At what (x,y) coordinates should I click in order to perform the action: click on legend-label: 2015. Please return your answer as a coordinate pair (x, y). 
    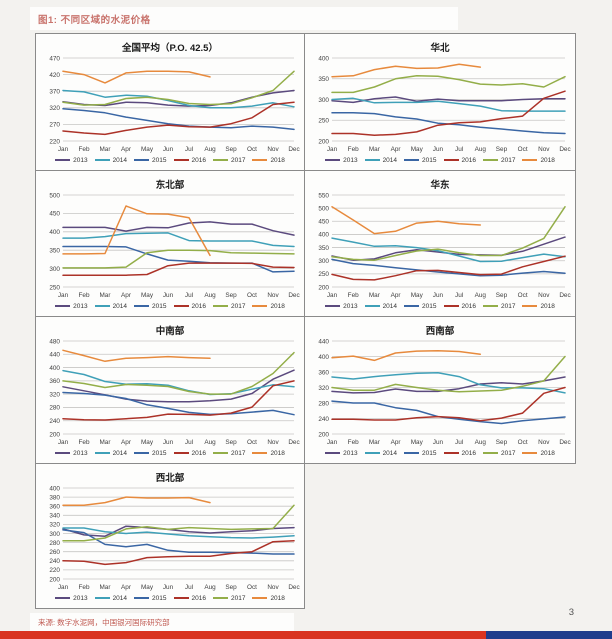
    Looking at the image, I should click on (429, 453).